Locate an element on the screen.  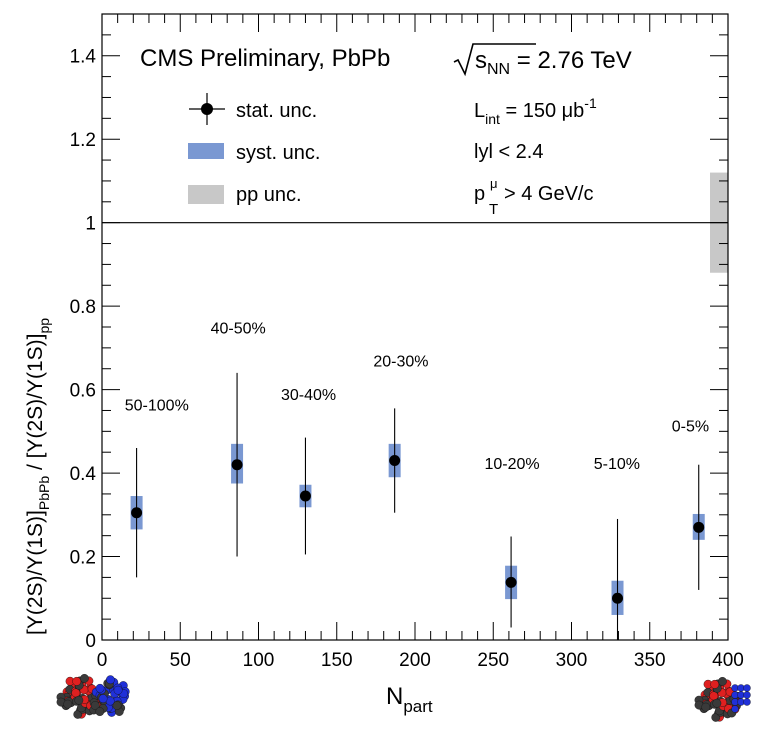
svg-text: μ is located at coordinates (494, 183).